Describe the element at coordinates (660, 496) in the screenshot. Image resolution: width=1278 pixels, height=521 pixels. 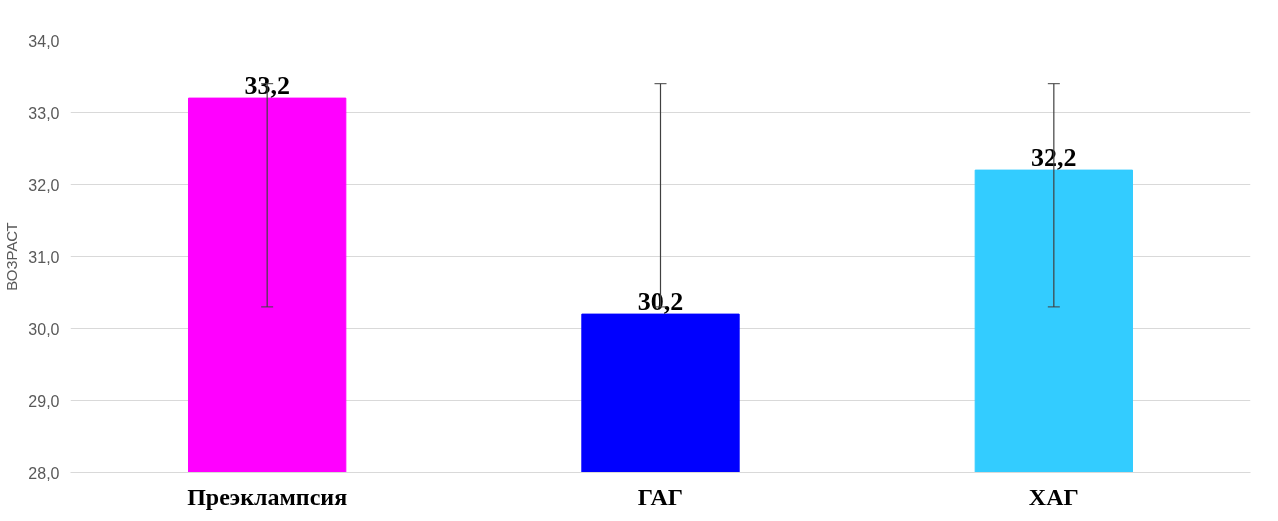
I see `x-tick-label: ГАГ` at that location.